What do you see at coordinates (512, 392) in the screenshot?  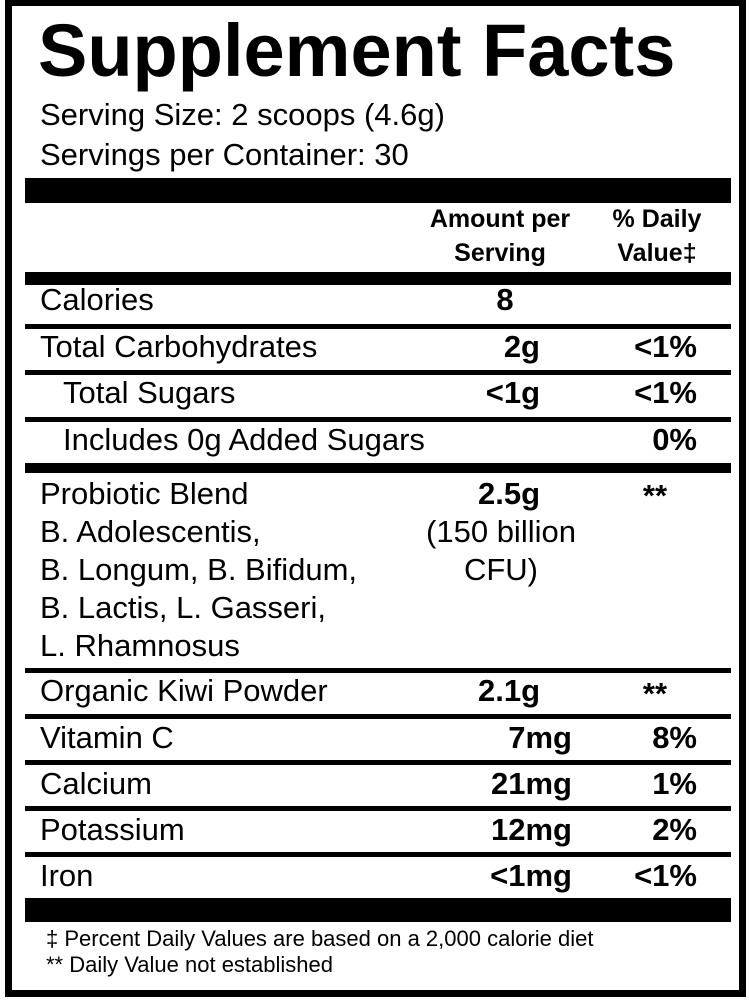 I see `nutrient-amount: <1g` at bounding box center [512, 392].